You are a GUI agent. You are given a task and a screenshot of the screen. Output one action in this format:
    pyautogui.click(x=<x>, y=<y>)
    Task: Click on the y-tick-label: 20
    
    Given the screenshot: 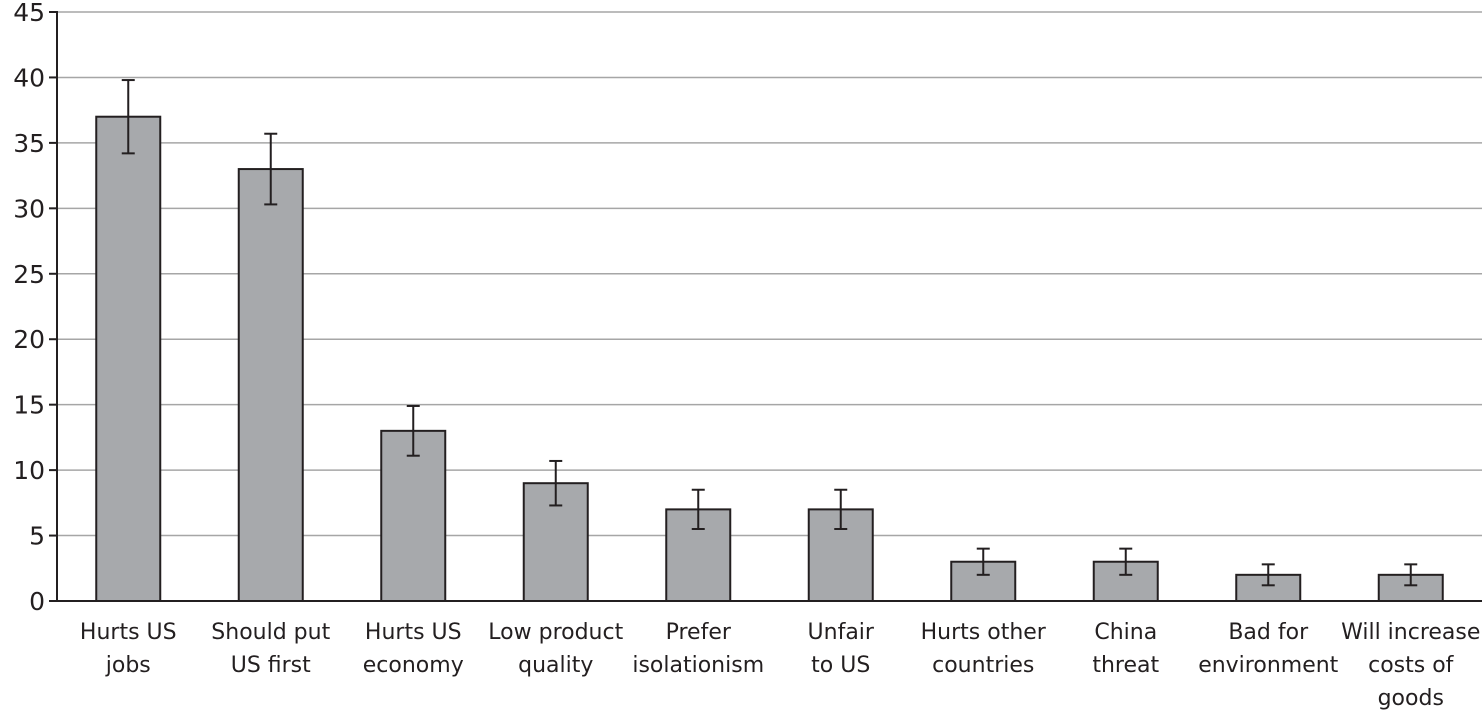 What is the action you would take?
    pyautogui.click(x=29, y=339)
    